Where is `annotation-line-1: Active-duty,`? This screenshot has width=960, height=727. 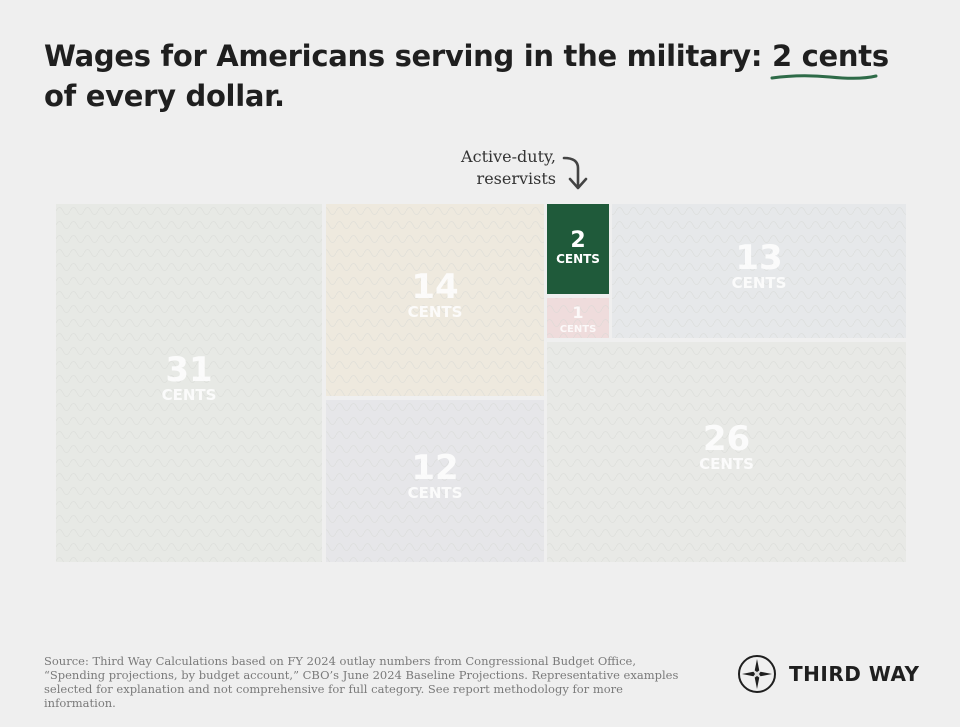 annotation-line-1: Active-duty, is located at coordinates (508, 156).